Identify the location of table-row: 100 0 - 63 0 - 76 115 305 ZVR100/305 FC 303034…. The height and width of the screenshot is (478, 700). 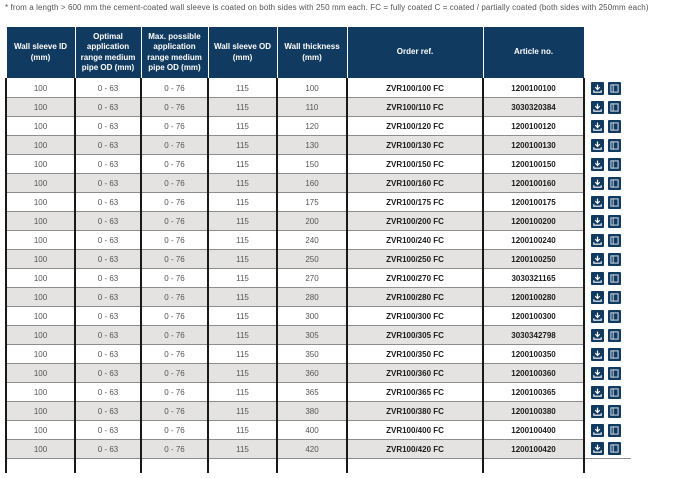
(318, 335).